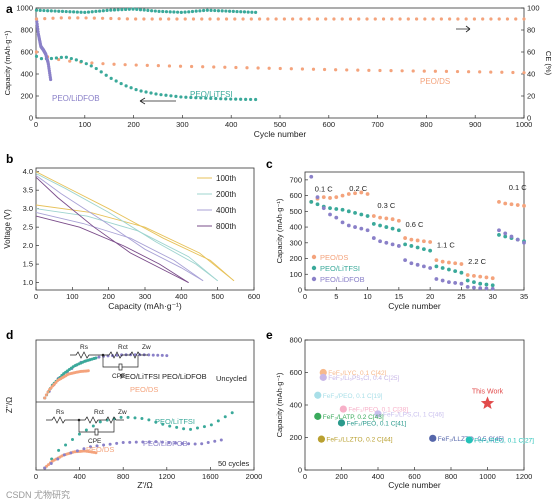 This screenshot has width=554, height=504. What do you see at coordinates (120, 361) in the screenshot?
I see `panel-d-cpe-branch` at bounding box center [120, 361].